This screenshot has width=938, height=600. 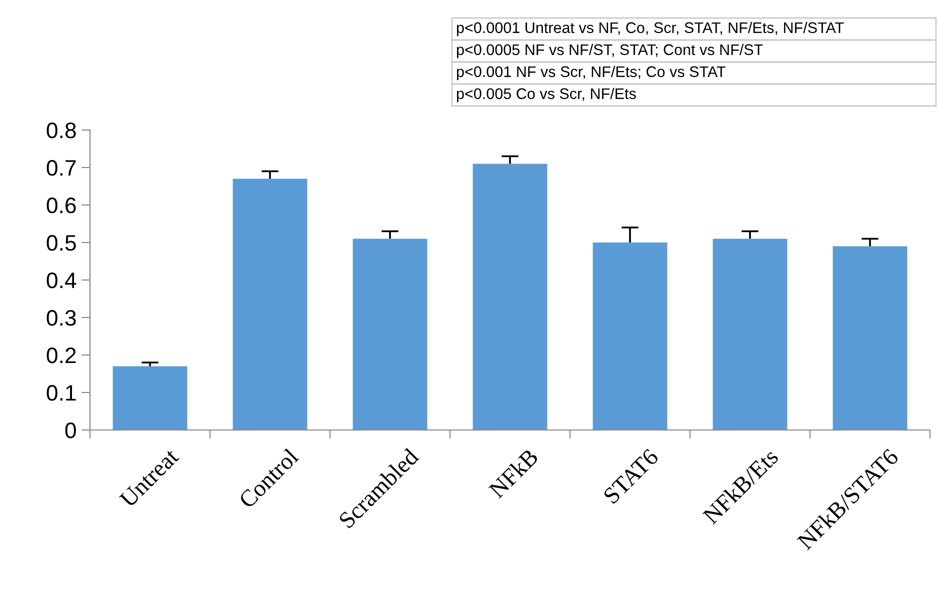 What do you see at coordinates (61, 280) in the screenshot?
I see `y-tick-label: 0.4` at bounding box center [61, 280].